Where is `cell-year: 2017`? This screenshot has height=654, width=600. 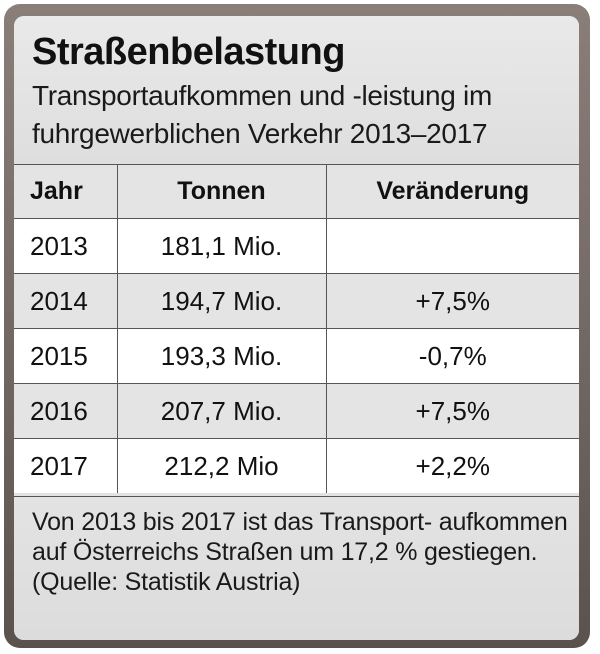 cell-year: 2017 is located at coordinates (66, 465).